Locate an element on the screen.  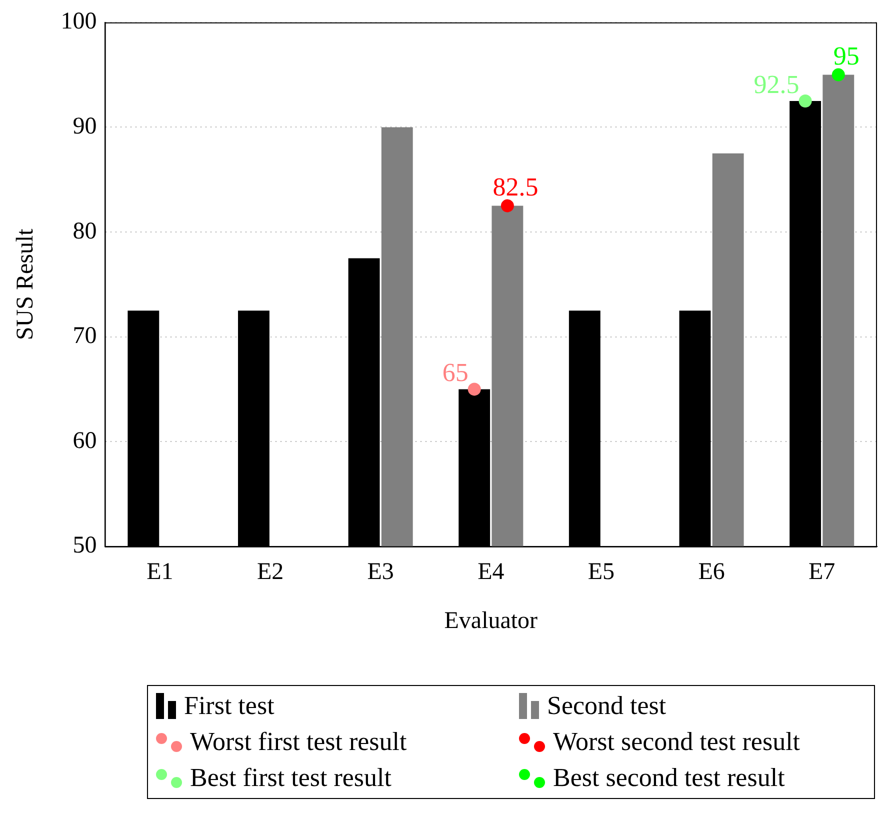
x-tick-label: E2 is located at coordinates (270, 572).